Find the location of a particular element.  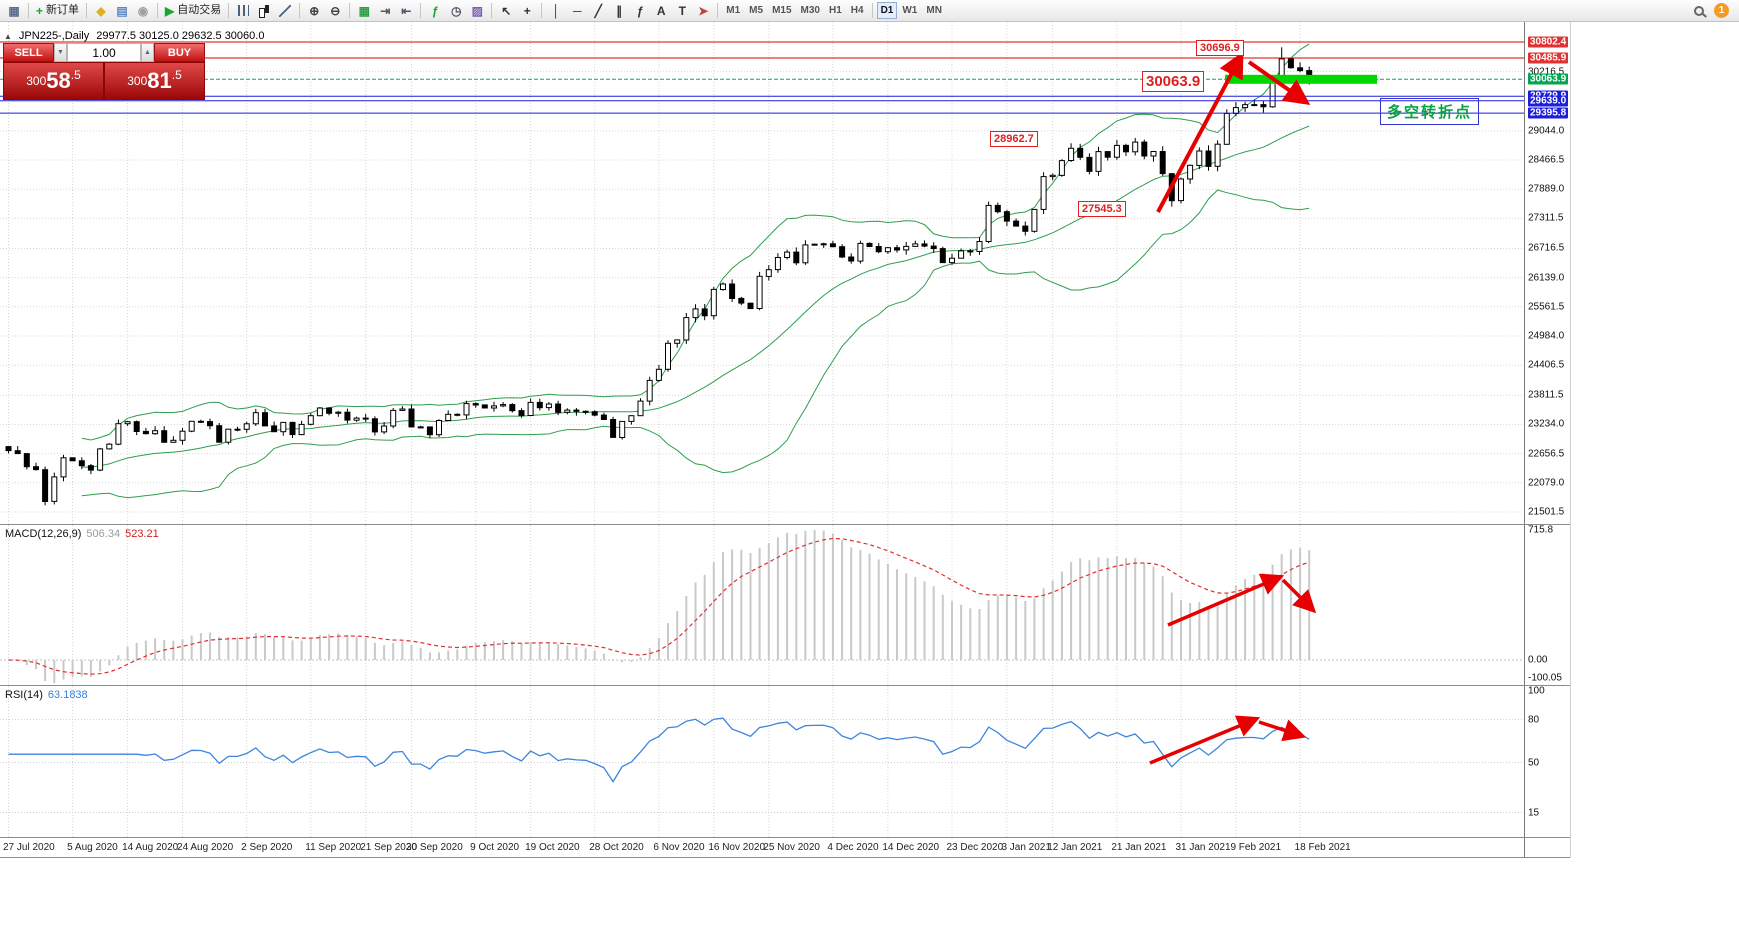

timeframe-H1-button: H1 is located at coordinates (835, 10).